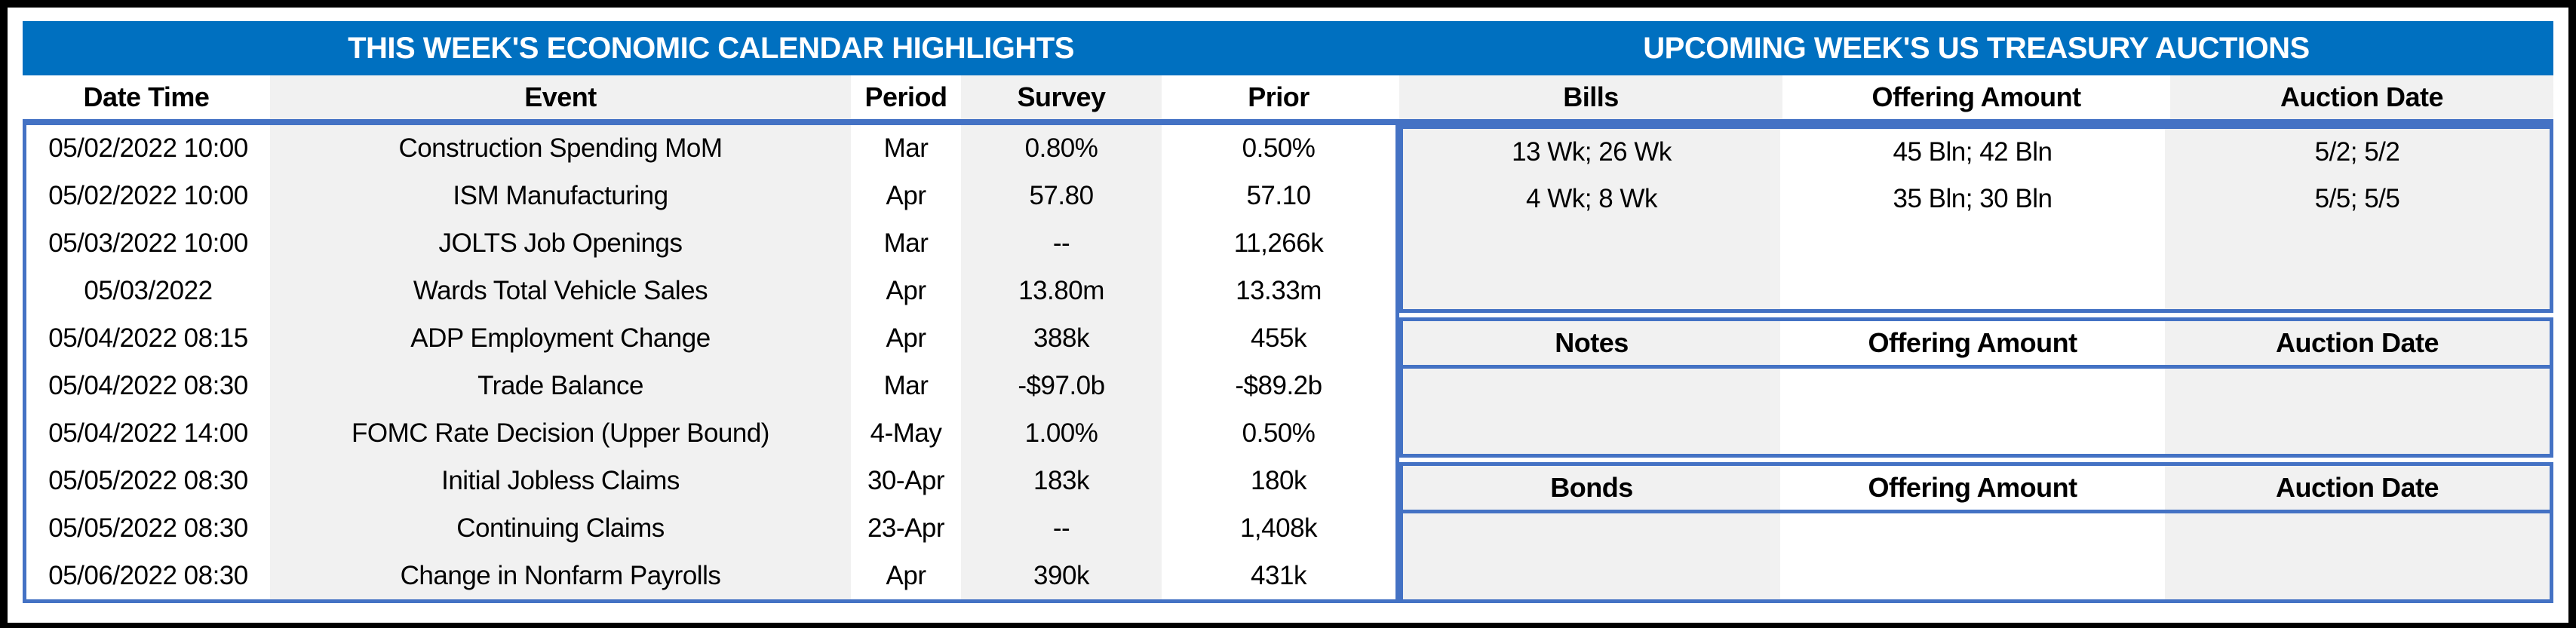 The width and height of the screenshot is (2576, 628). What do you see at coordinates (560, 481) in the screenshot?
I see `event-cell: Initial Jobless Claims` at bounding box center [560, 481].